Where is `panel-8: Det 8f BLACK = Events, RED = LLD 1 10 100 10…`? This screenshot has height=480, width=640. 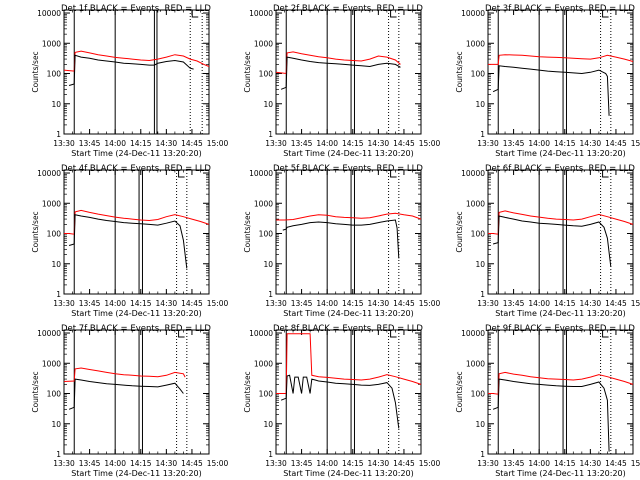
panel-8: Det 8f BLACK = Events, RED = LLD 1 10 100 10… is located at coordinates (342, 401).